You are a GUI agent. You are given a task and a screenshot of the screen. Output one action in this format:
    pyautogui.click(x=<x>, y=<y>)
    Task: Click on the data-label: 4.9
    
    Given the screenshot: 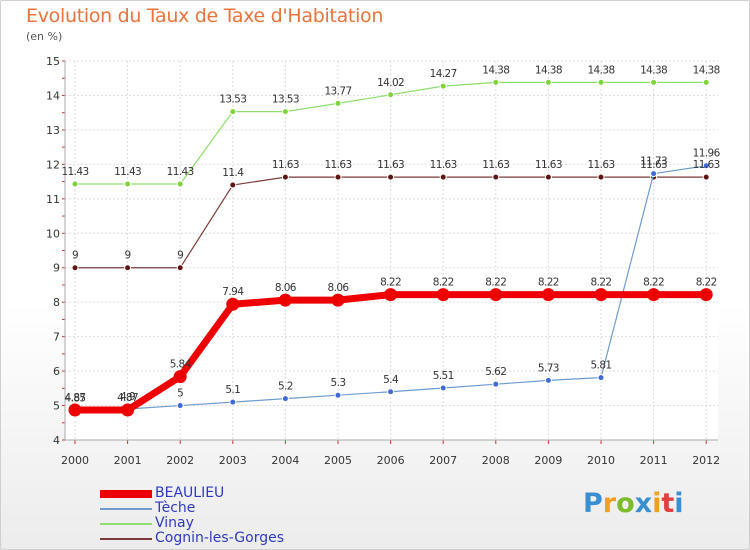 What is the action you would take?
    pyautogui.click(x=127, y=397)
    